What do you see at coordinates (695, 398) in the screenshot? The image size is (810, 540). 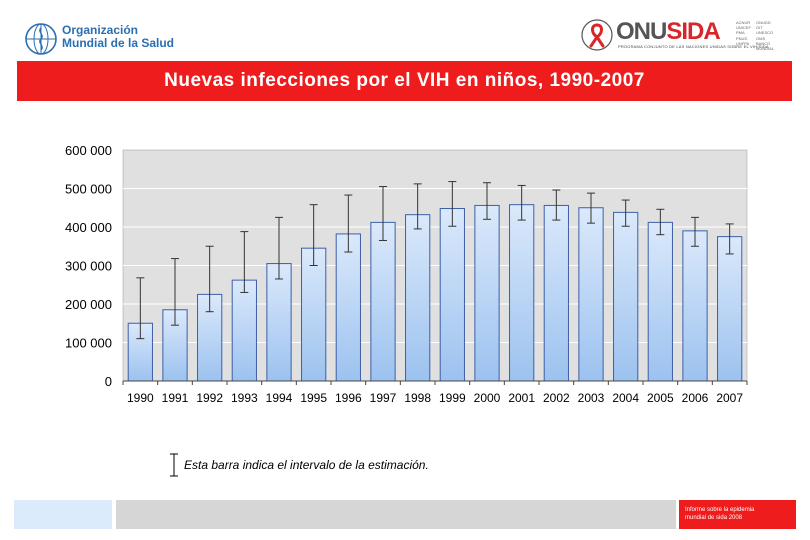 I see `x-tick-label: 2006` at bounding box center [695, 398].